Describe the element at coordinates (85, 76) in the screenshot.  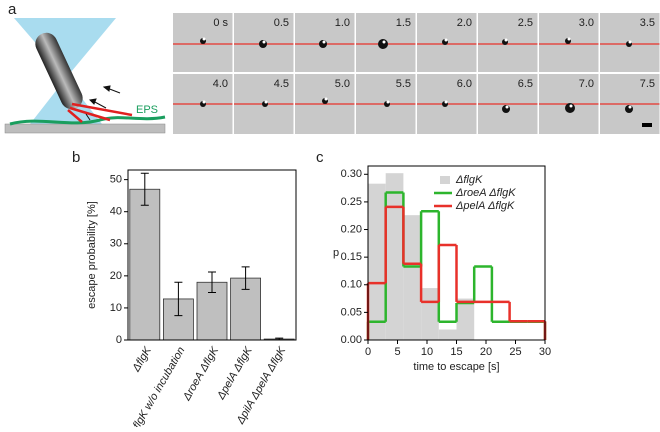
I see `schematic` at that location.